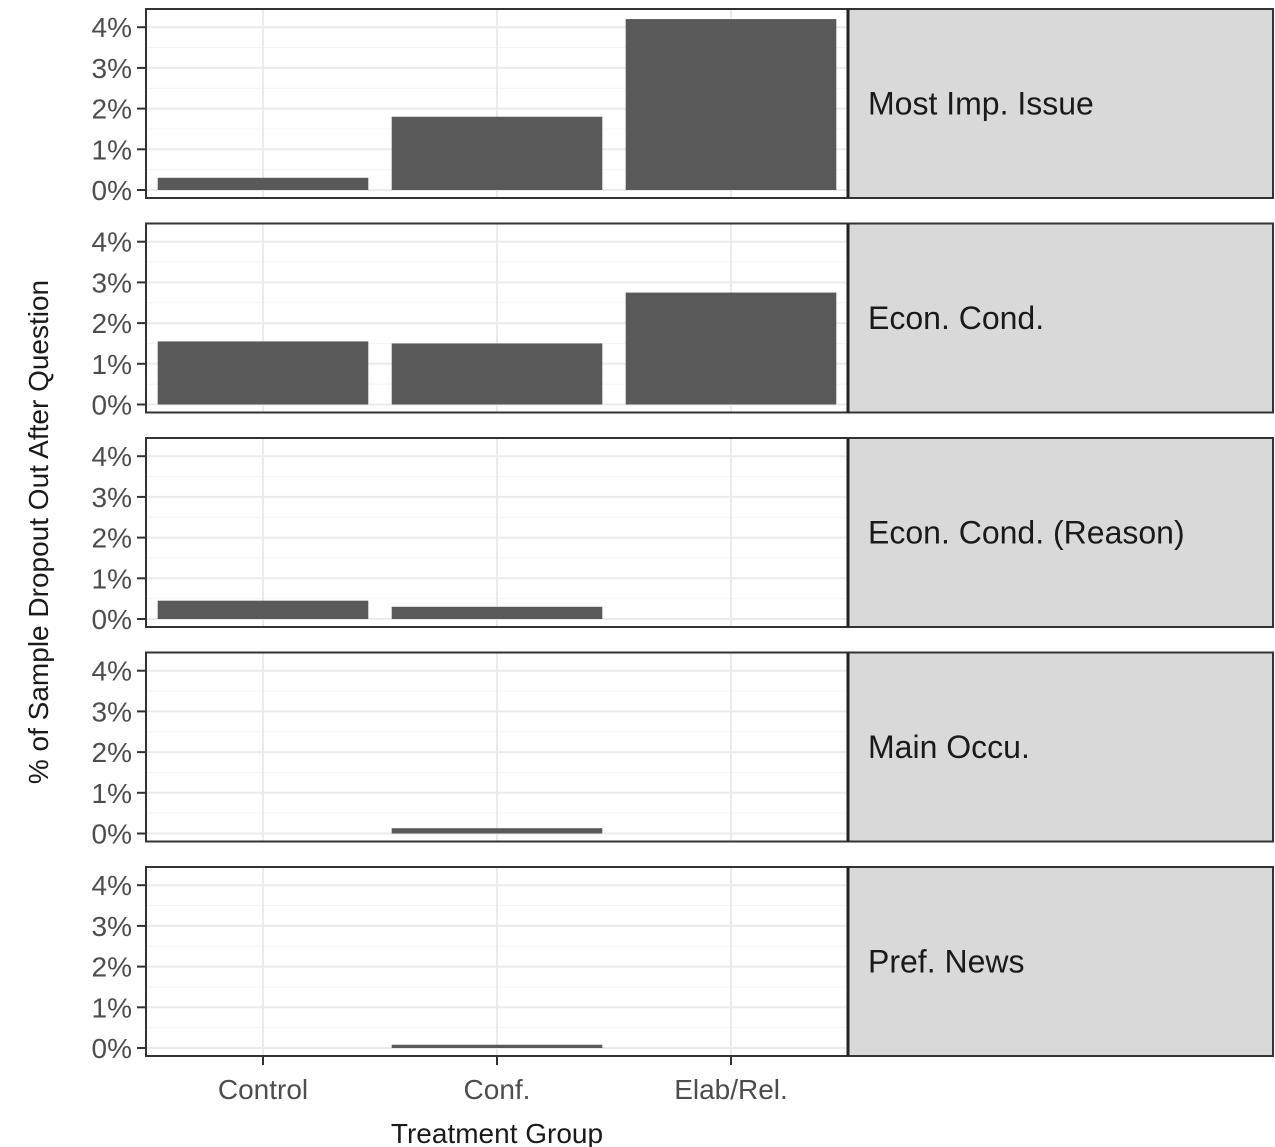 Image resolution: width=1275 pixels, height=1147 pixels. What do you see at coordinates (497, 1089) in the screenshot?
I see `x-tick-label: Conf.` at bounding box center [497, 1089].